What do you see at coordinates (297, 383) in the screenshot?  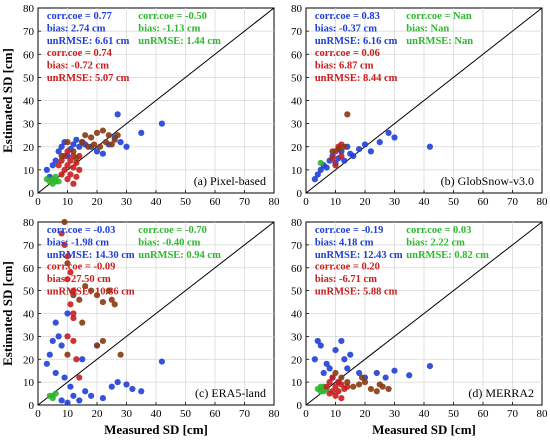 I see `y-tick-label: 10` at bounding box center [297, 383].